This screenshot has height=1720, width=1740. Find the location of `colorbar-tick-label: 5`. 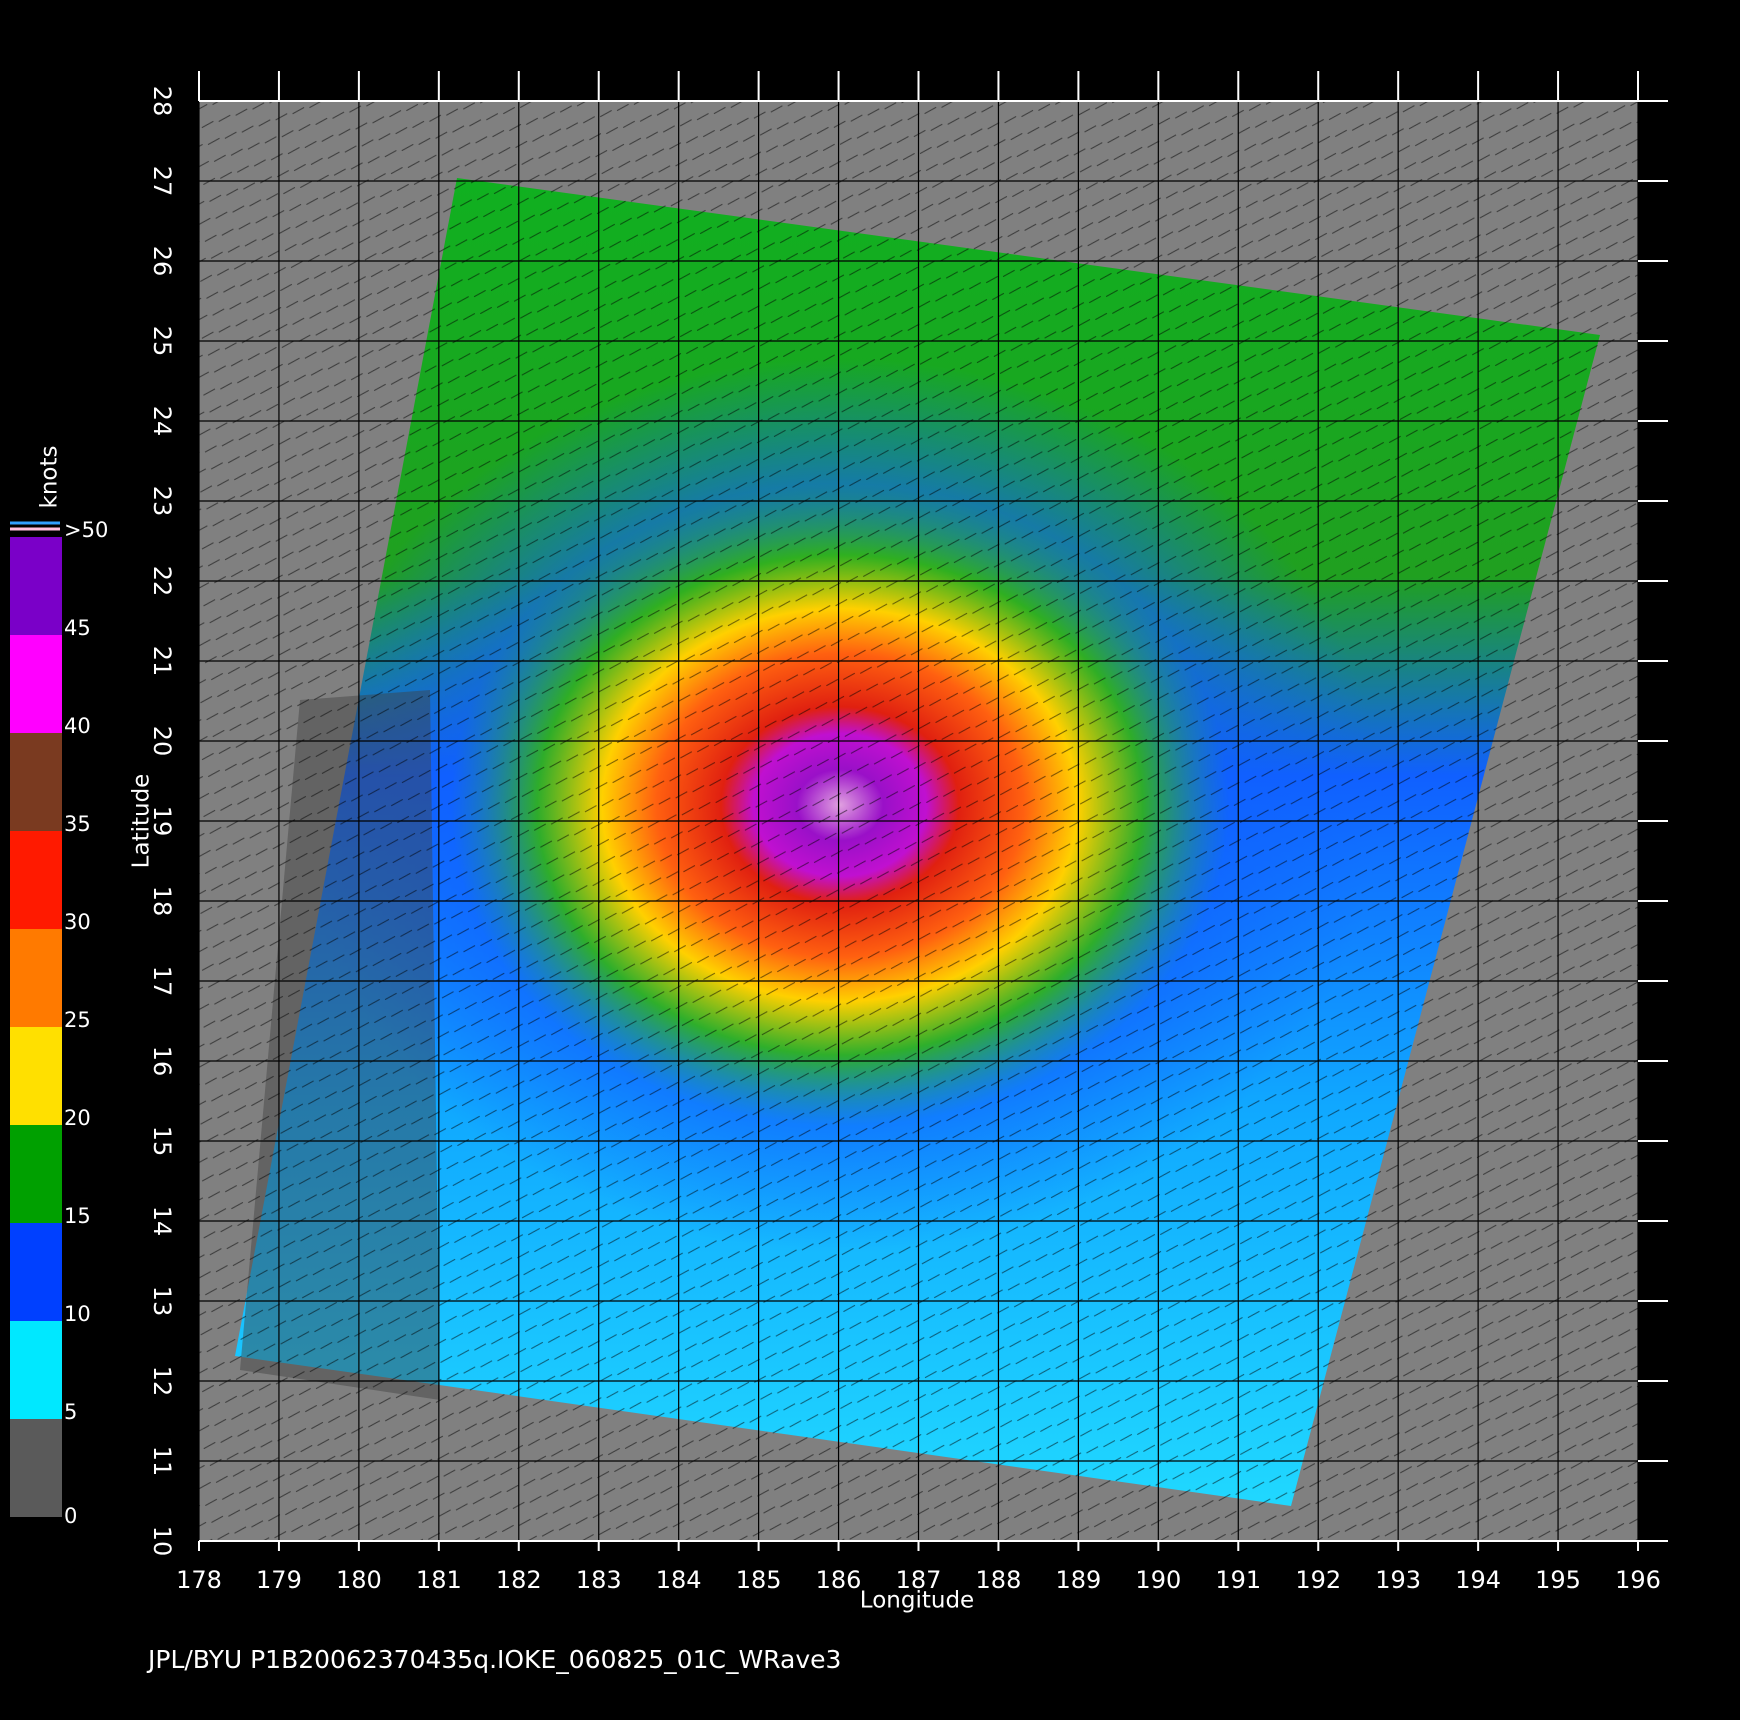

colorbar-tick-label: 5 is located at coordinates (70, 1412).